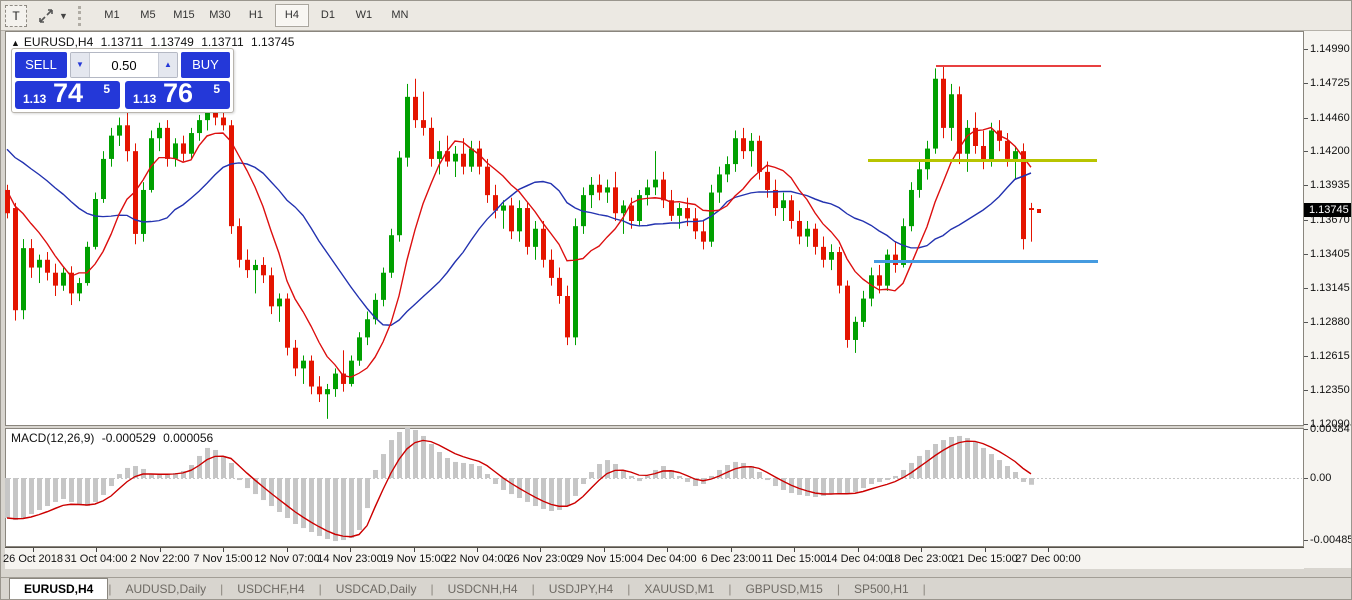 The width and height of the screenshot is (1352, 600). What do you see at coordinates (667, 559) in the screenshot?
I see `date-label: 4 Dec 04:00` at bounding box center [667, 559].